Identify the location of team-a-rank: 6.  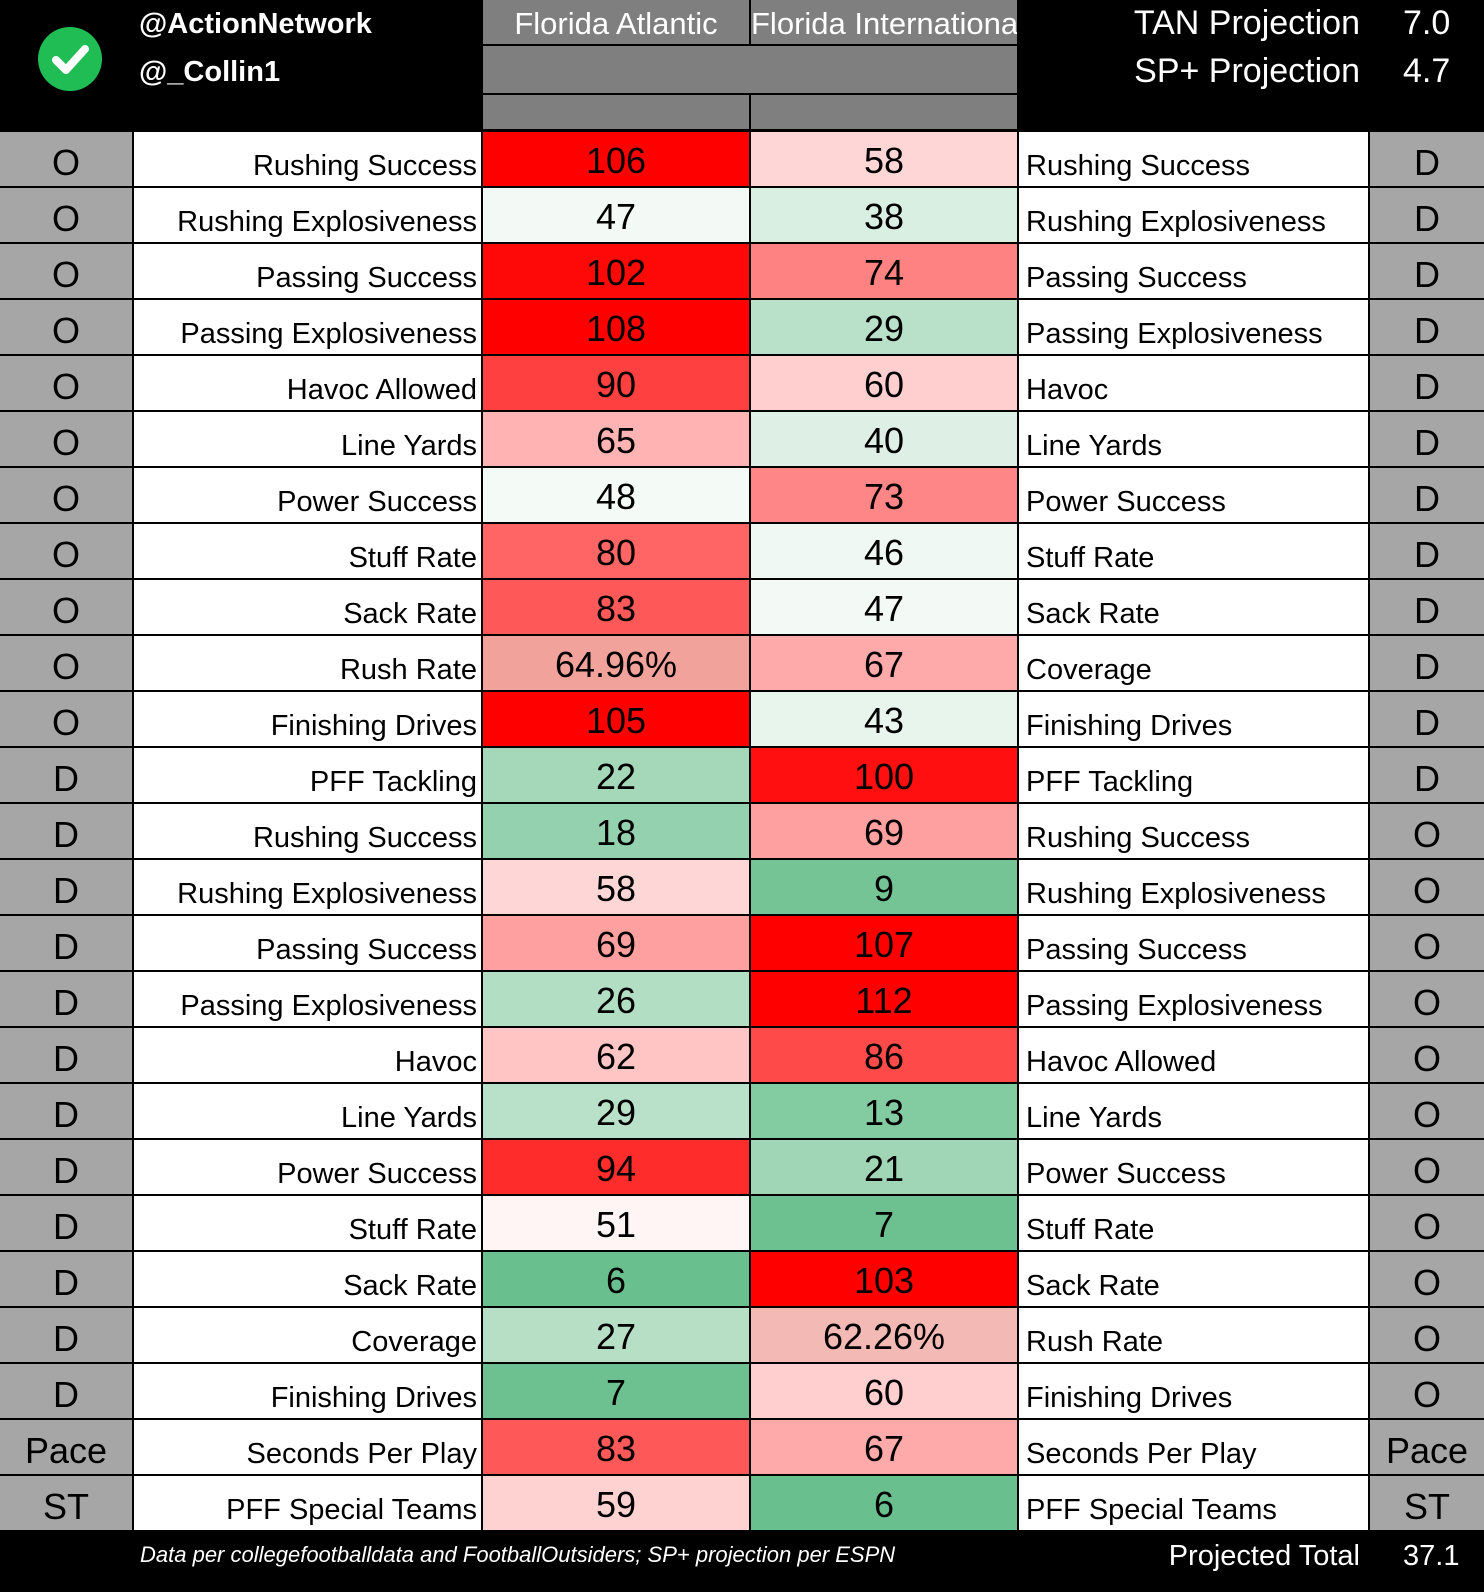
(616, 1279).